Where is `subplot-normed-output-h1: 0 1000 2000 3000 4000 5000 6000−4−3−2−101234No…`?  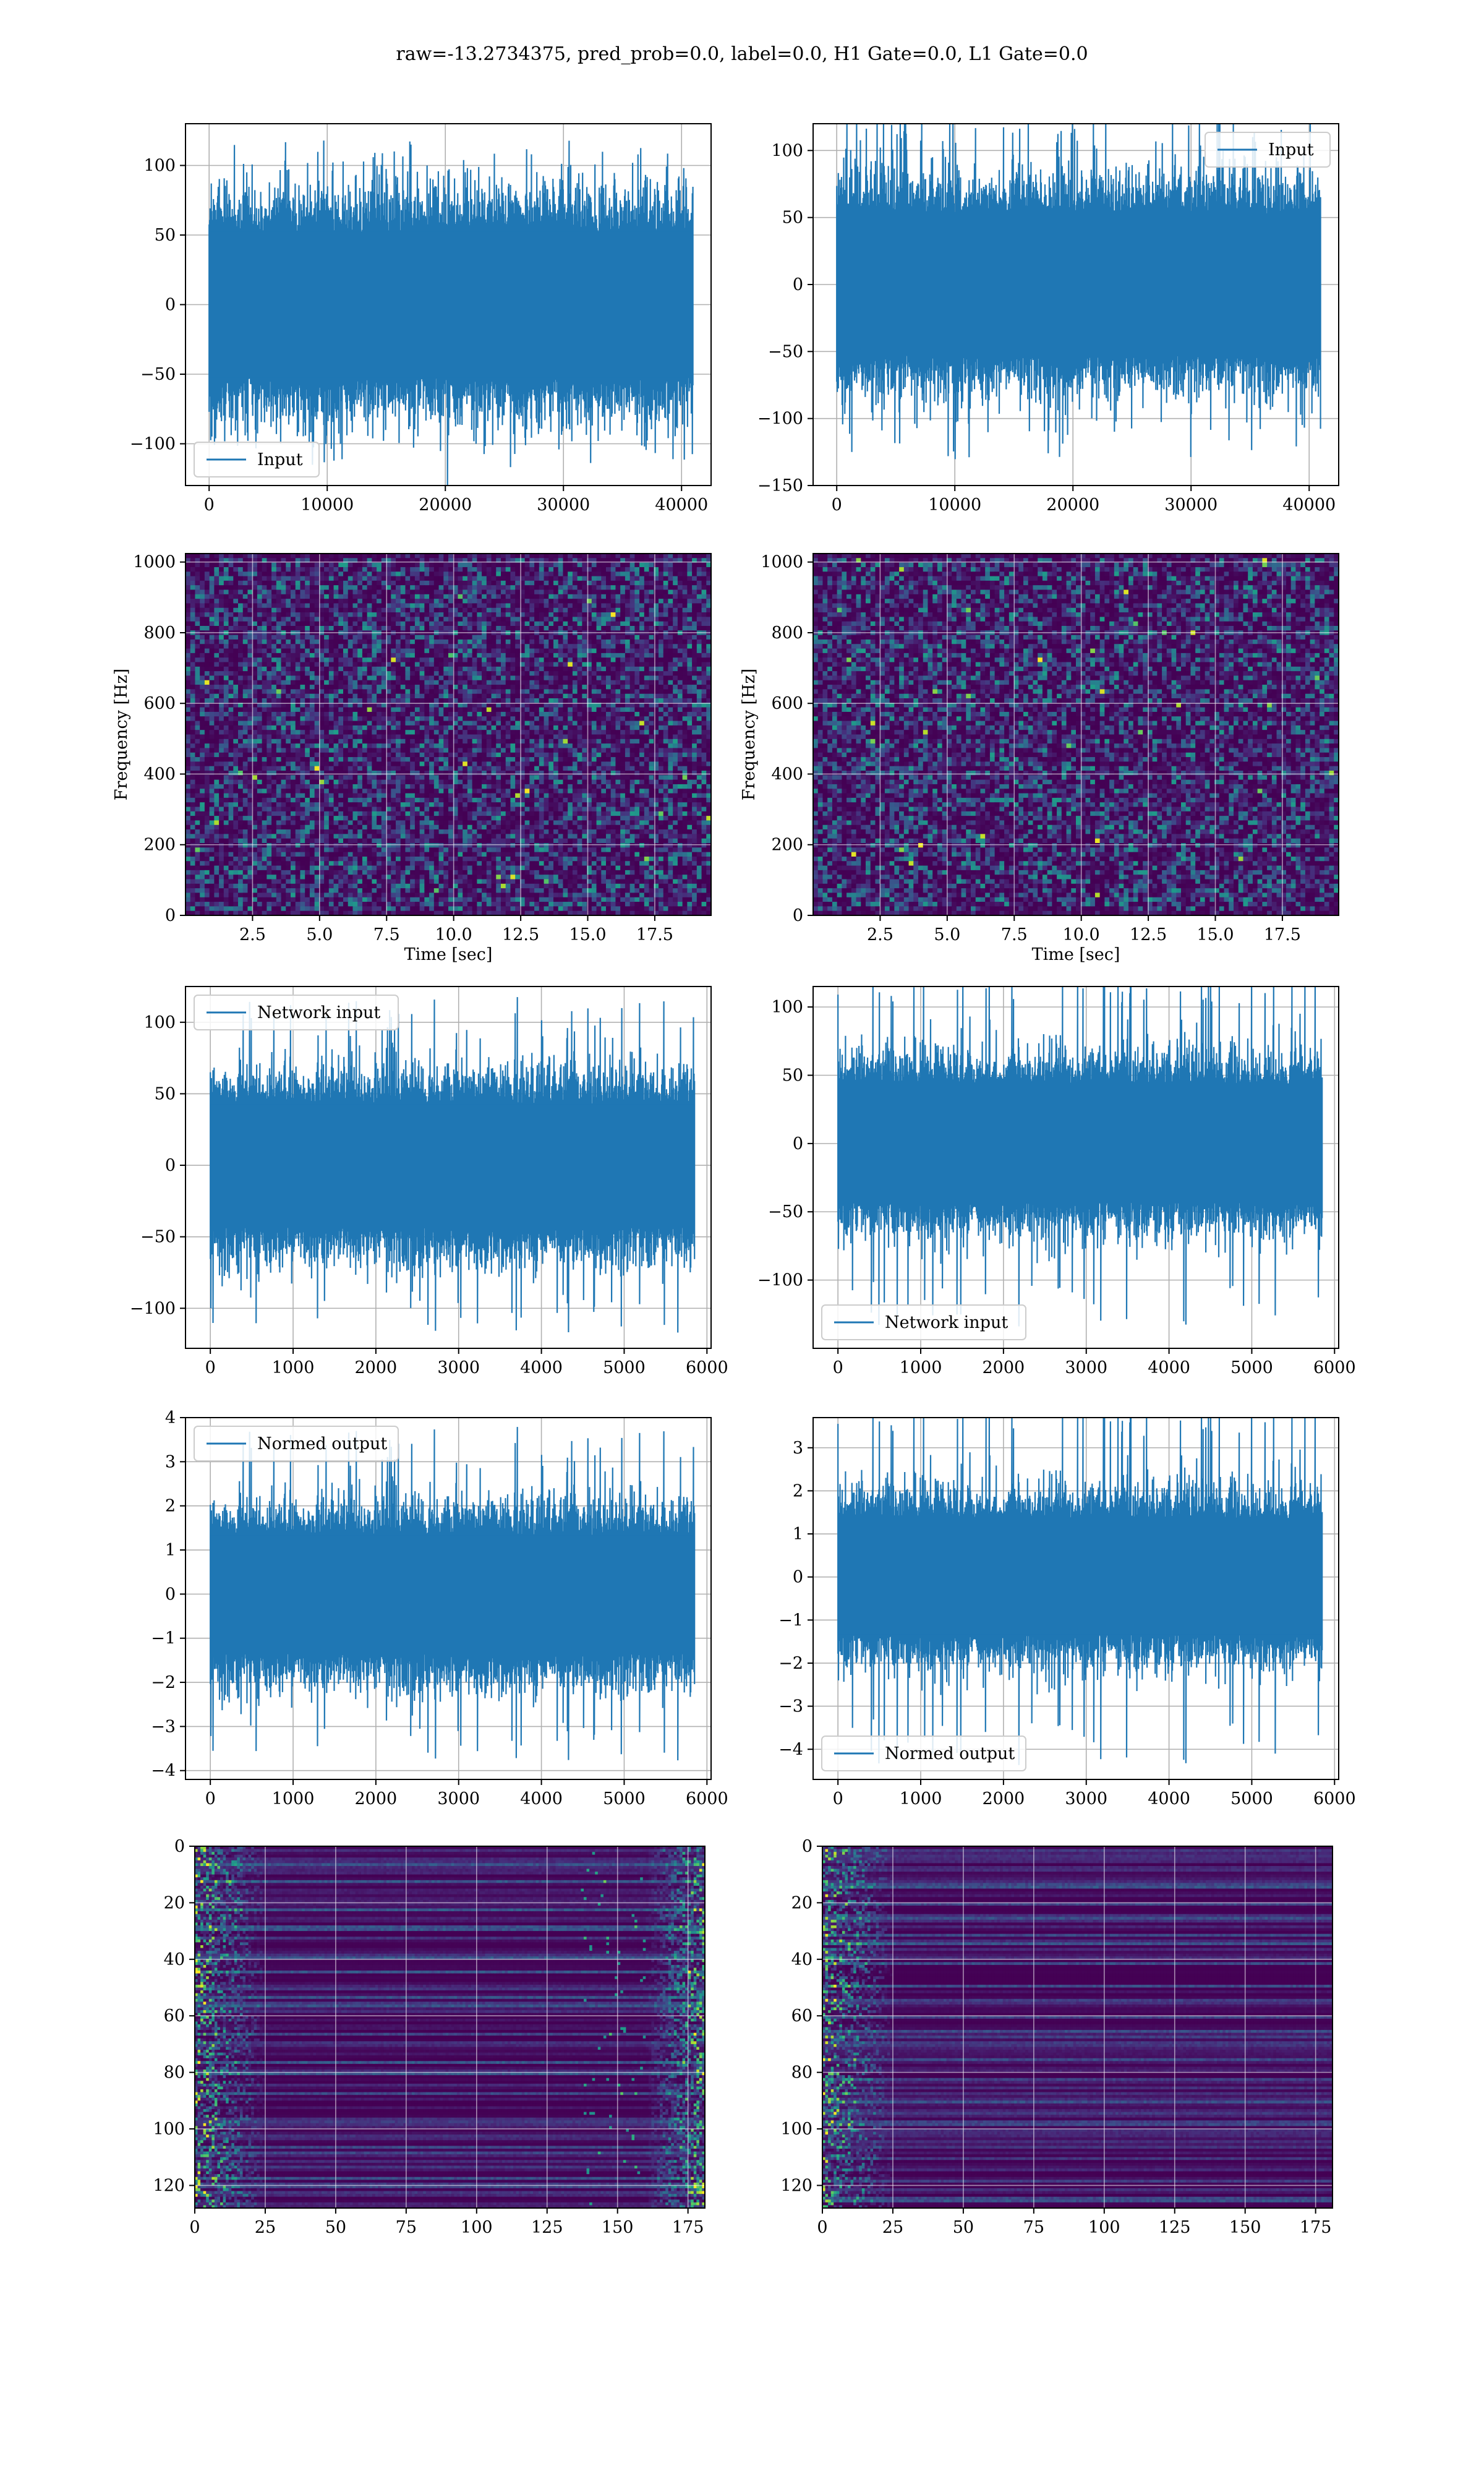 subplot-normed-output-h1: 0 1000 2000 3000 4000 5000 6000−4−3−2−101234No… is located at coordinates (439, 1608).